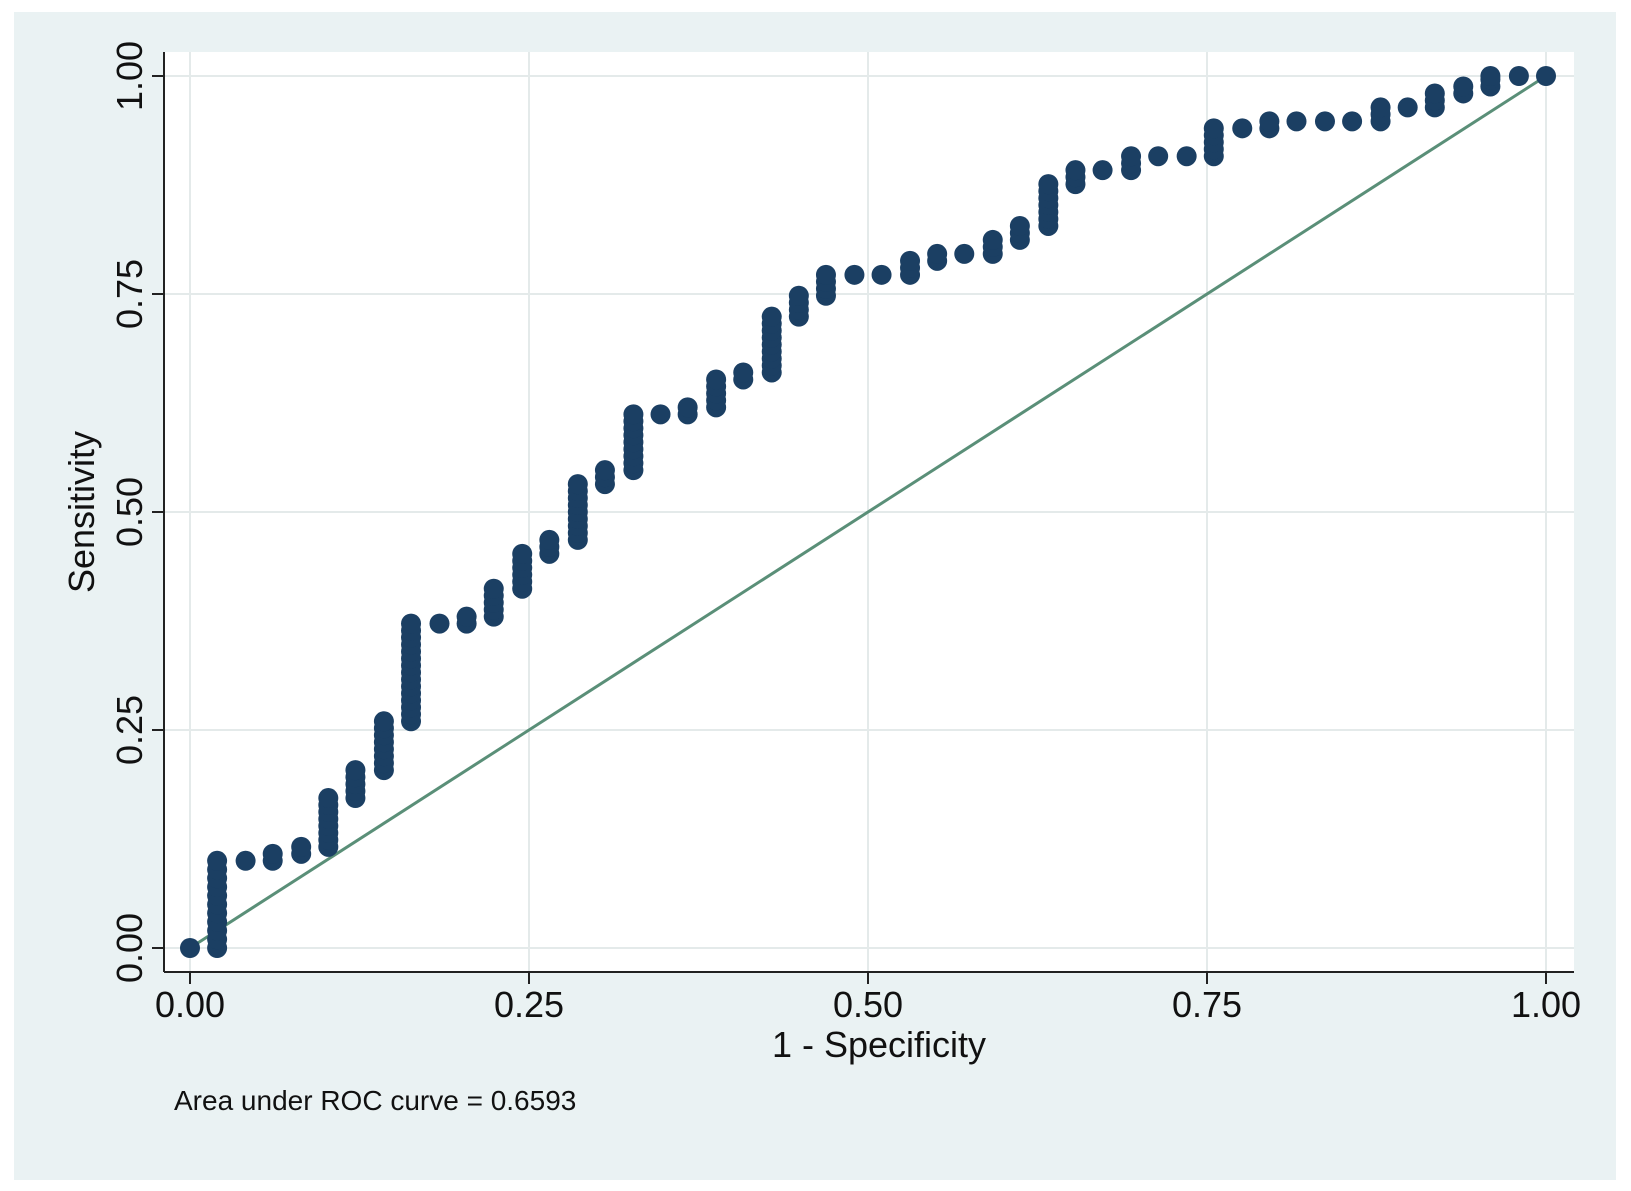  I want to click on x-tick-label: 1.00, so click(1546, 1004).